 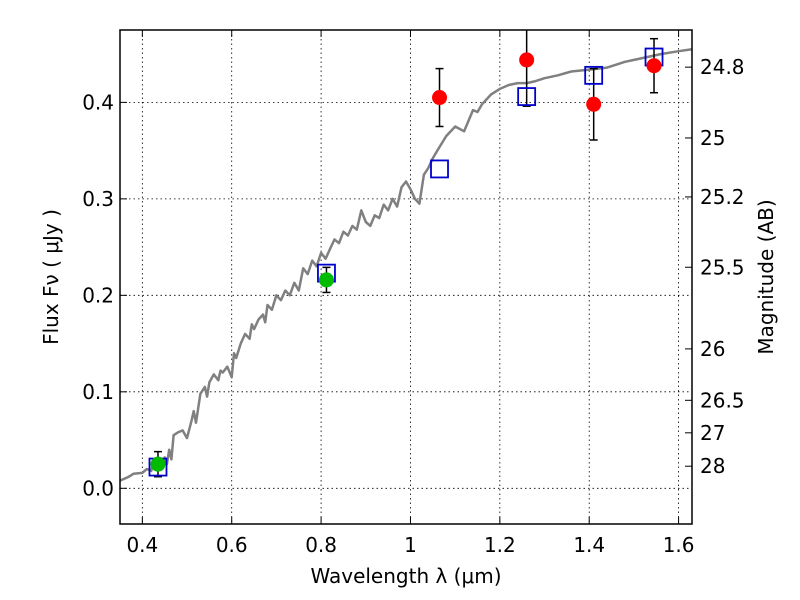 I want to click on right-tick-label: 27, so click(x=712, y=433).